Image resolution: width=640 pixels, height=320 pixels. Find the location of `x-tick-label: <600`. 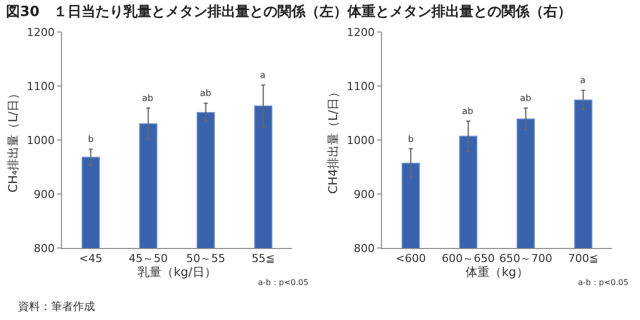

x-tick-label: <600 is located at coordinates (411, 259).